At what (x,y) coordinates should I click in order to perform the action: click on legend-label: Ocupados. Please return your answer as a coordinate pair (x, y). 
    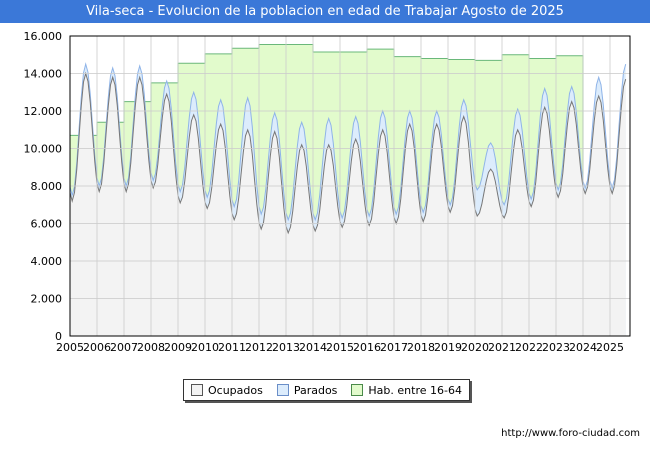
    Looking at the image, I should click on (235, 390).